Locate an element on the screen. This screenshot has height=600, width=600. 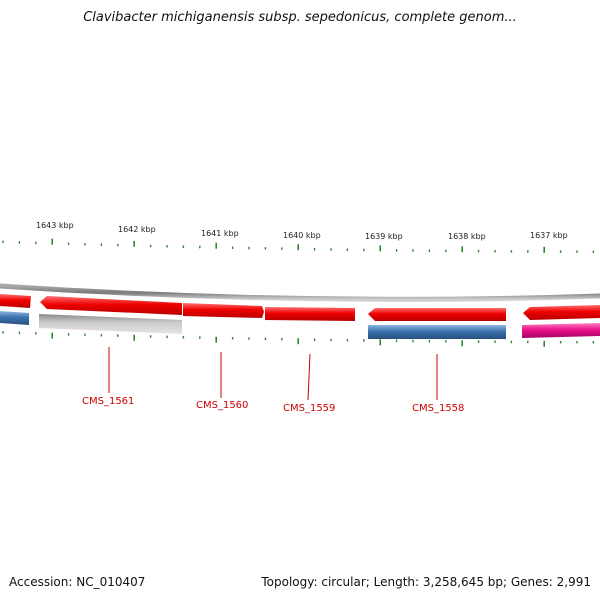
ruler-label: 1640 kbp is located at coordinates (302, 235).